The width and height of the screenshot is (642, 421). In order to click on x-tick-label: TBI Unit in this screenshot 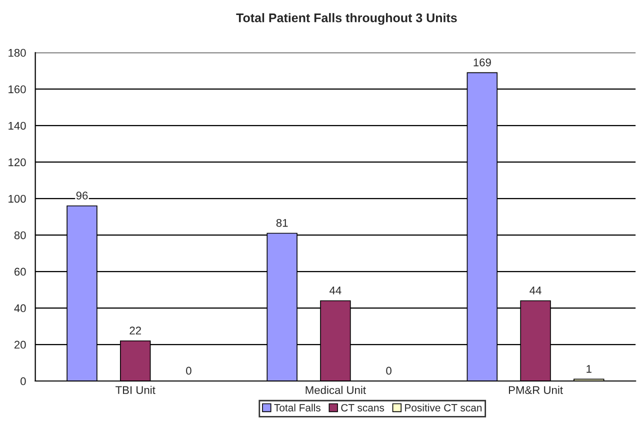, I will do `click(136, 390)`.